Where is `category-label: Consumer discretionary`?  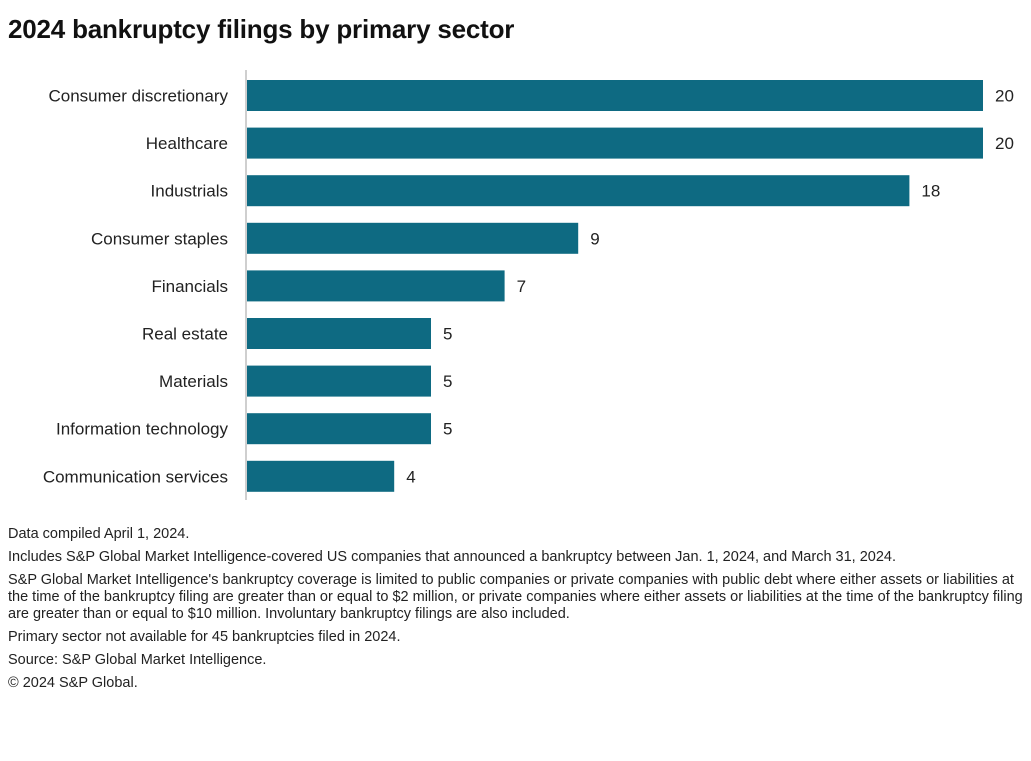
category-label: Consumer discretionary is located at coordinates (138, 96).